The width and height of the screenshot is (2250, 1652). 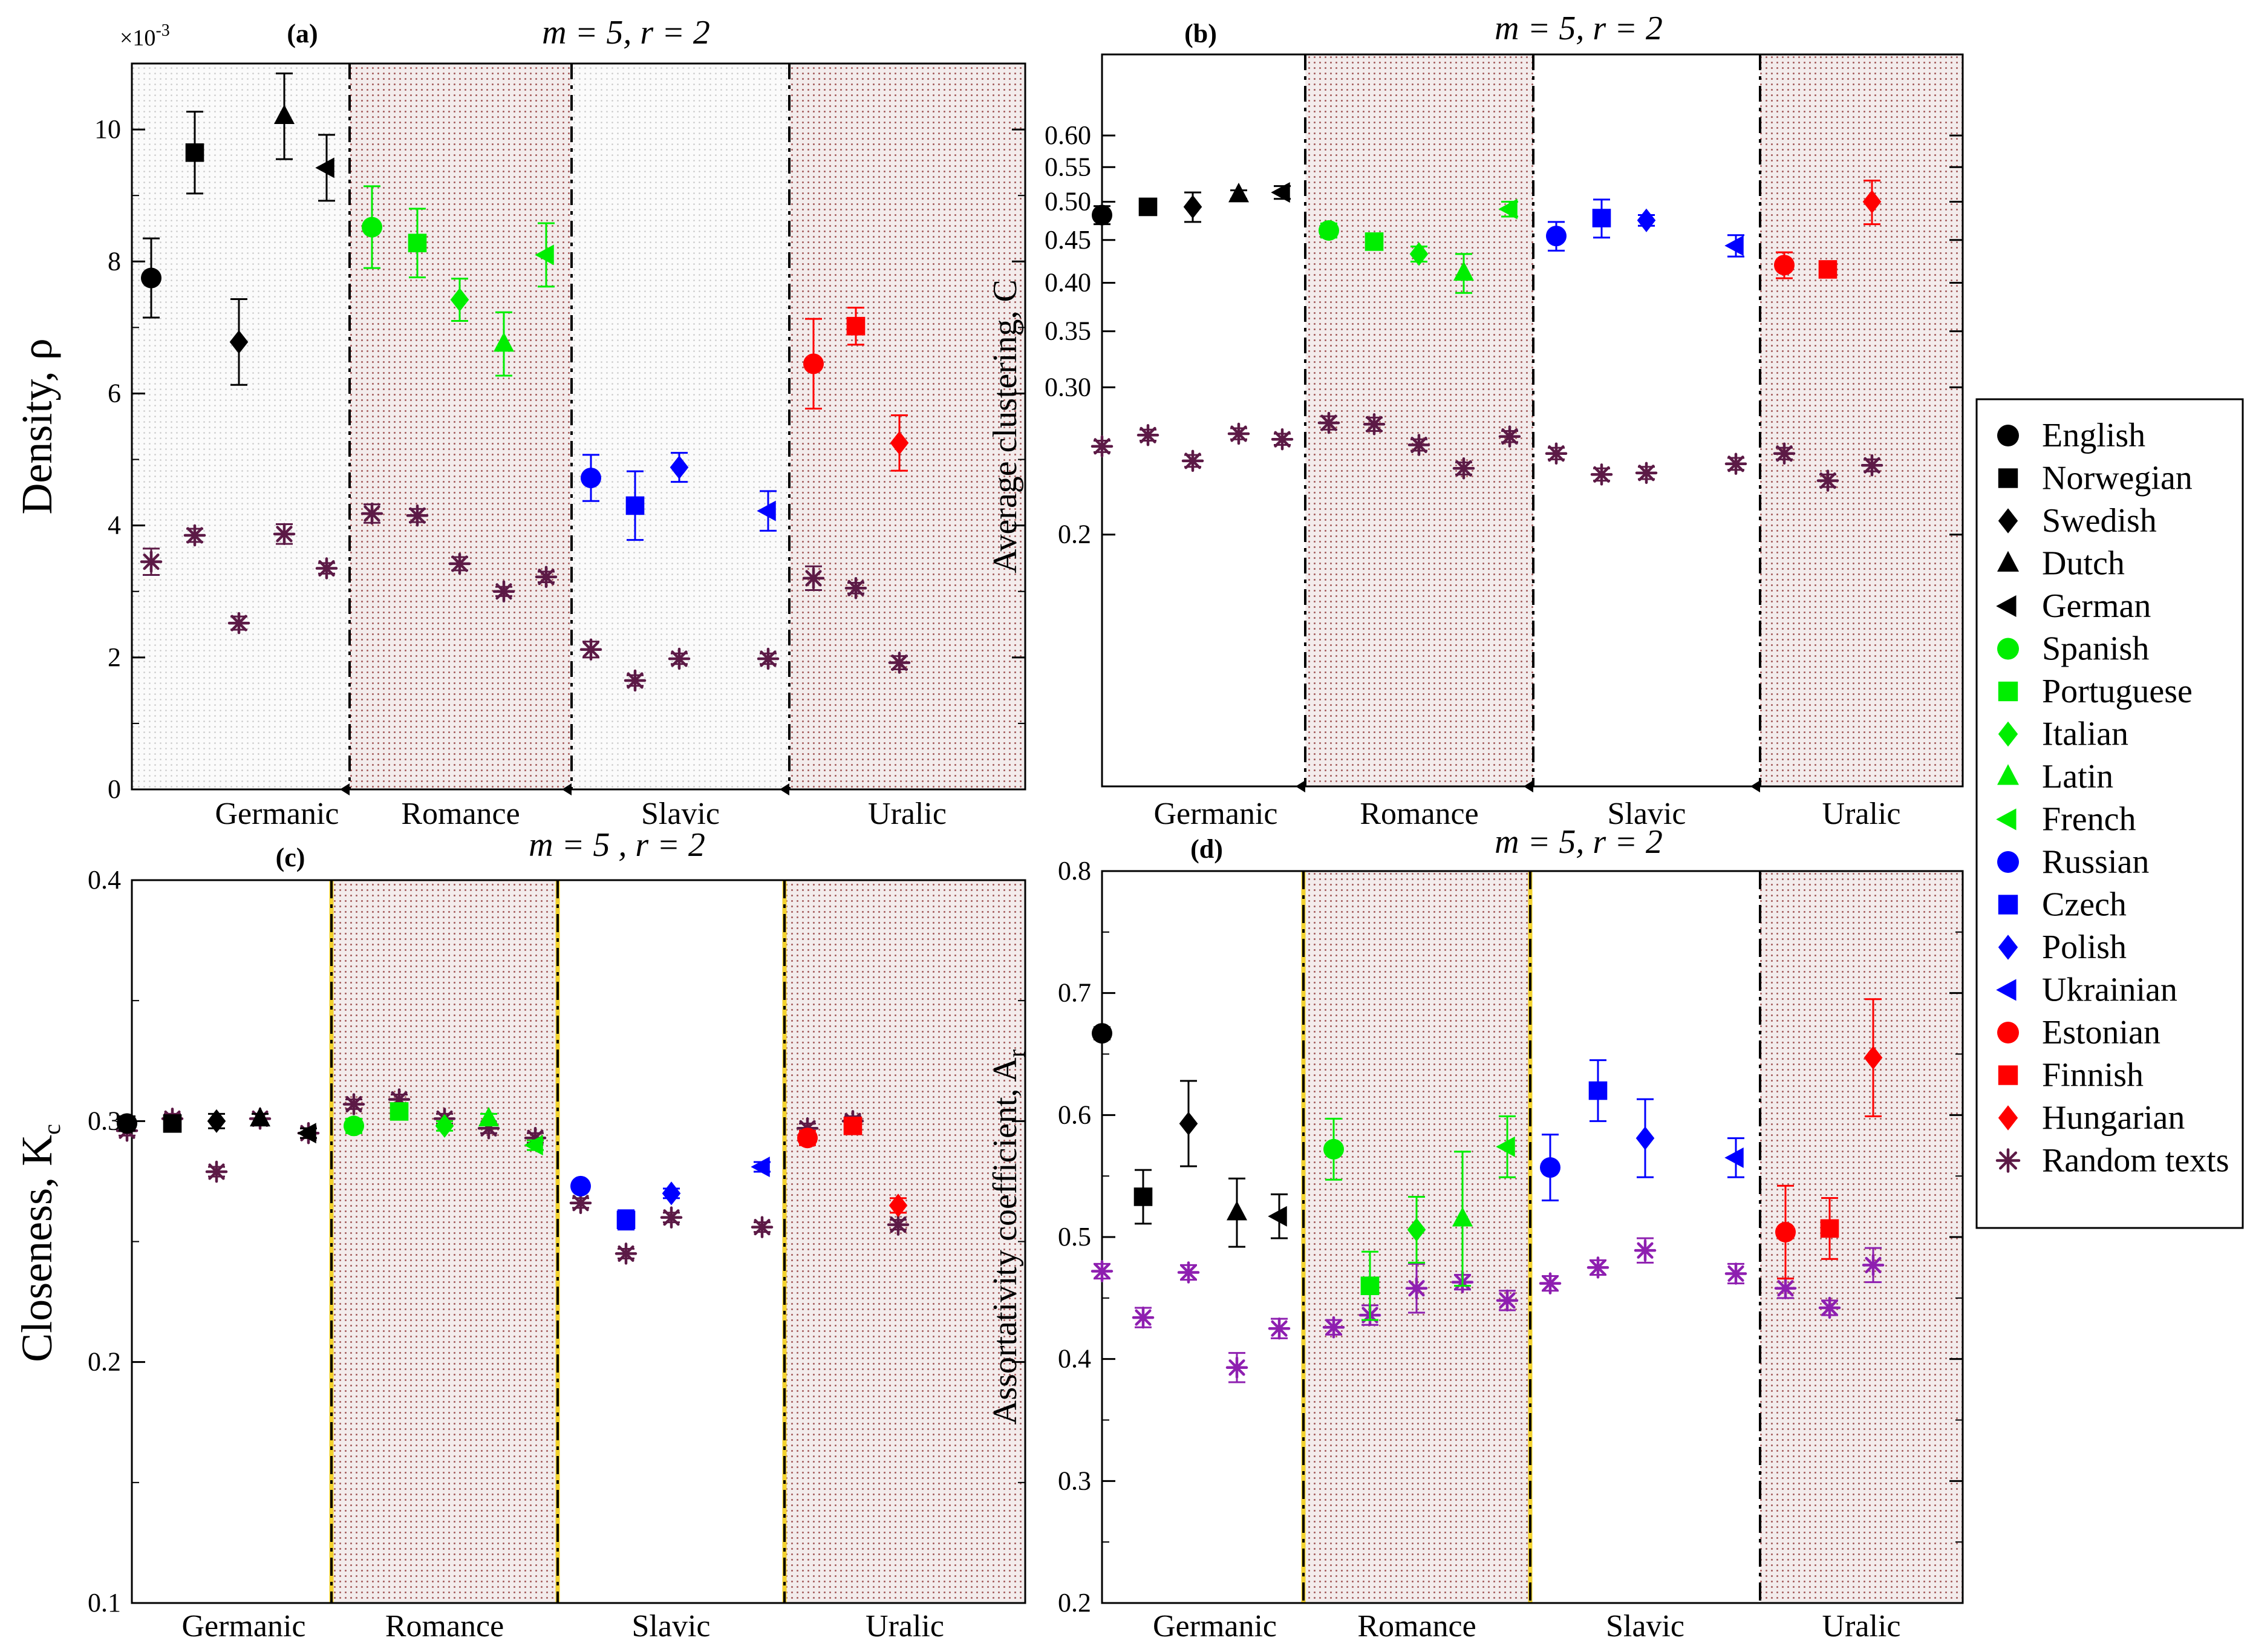 I want to click on random-texts-legend-marker, so click(x=2008, y=1160).